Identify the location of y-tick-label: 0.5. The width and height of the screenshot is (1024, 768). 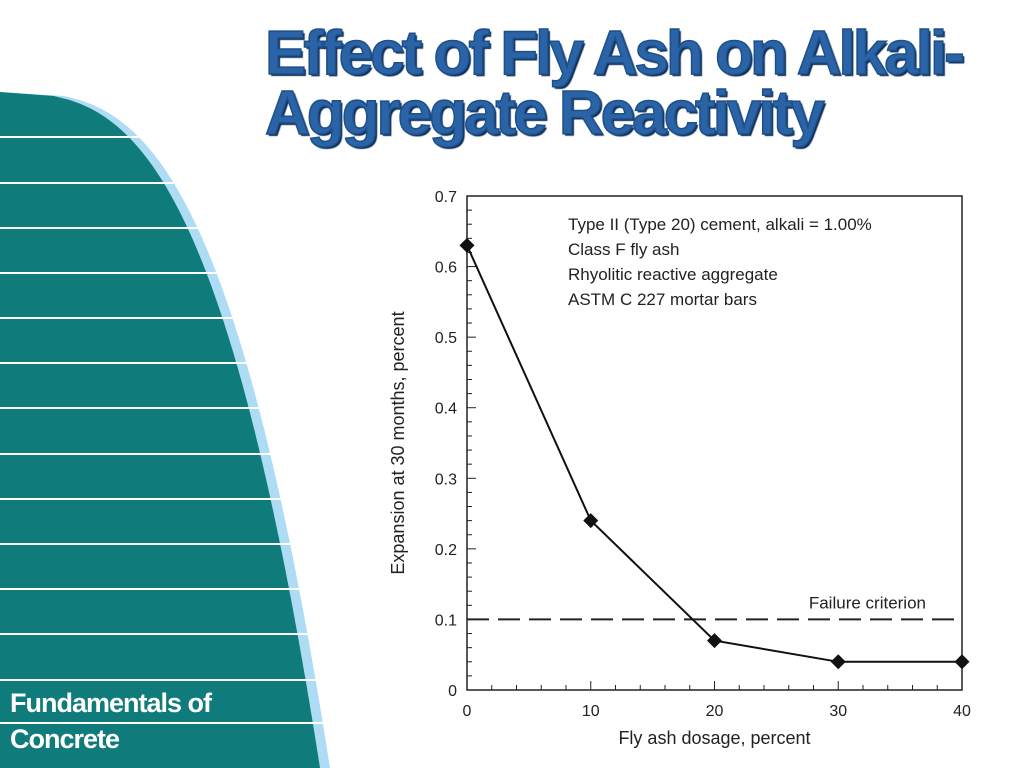
(446, 338).